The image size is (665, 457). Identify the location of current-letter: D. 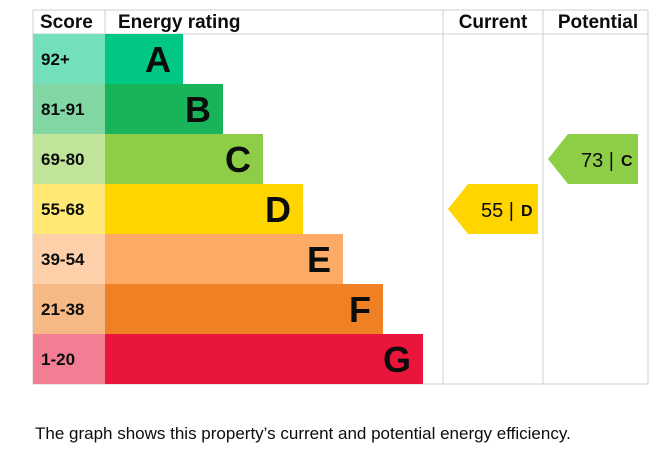
(527, 211).